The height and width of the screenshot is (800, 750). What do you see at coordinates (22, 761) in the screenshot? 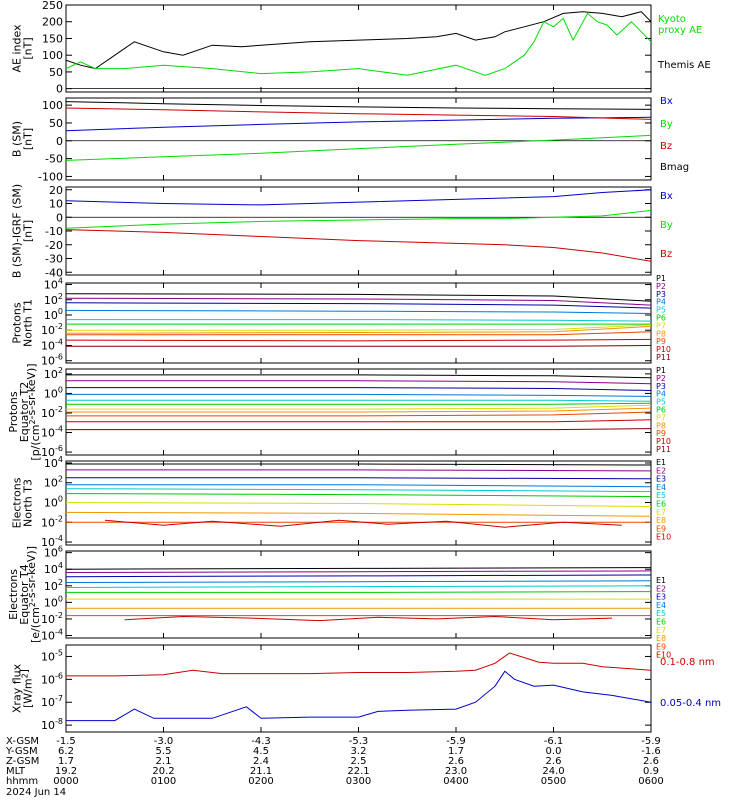
I see `ephemeris-row-label: Z-GSM` at bounding box center [22, 761].